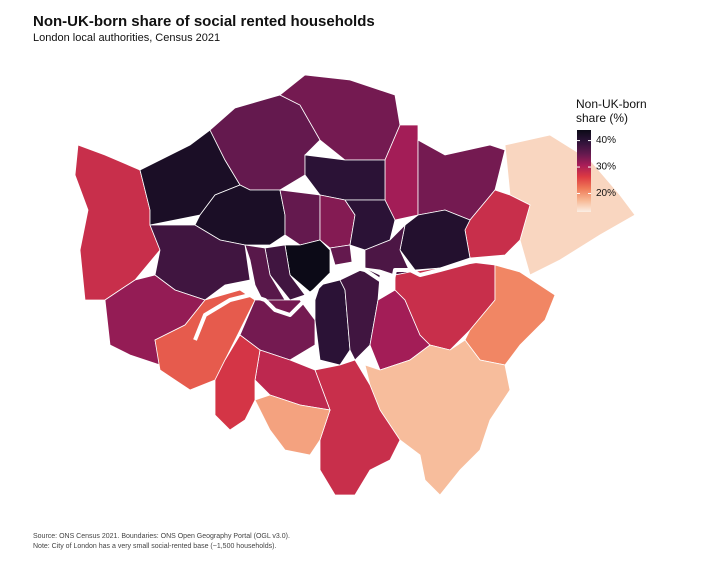  Describe the element at coordinates (611, 111) in the screenshot. I see `legend-title: Non-UK-born share (%)` at that location.